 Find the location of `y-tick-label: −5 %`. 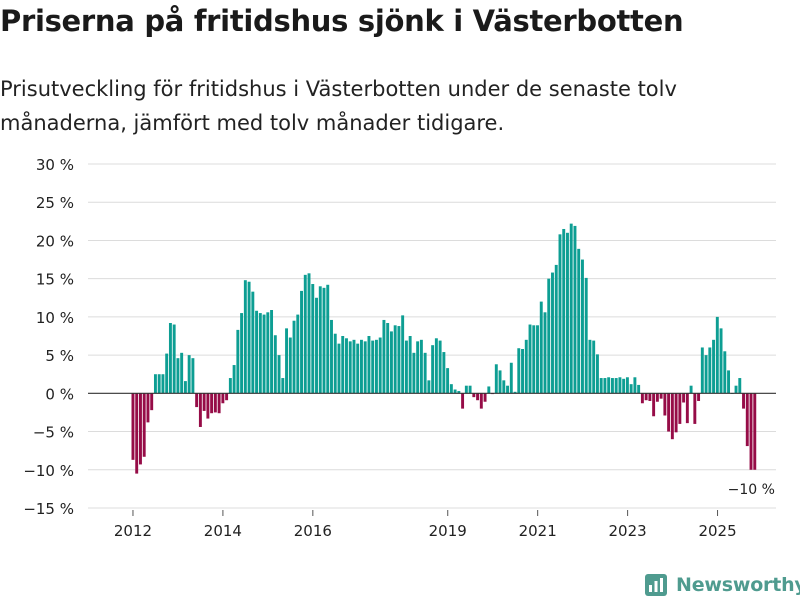

y-tick-label: −5 % is located at coordinates (53, 433).